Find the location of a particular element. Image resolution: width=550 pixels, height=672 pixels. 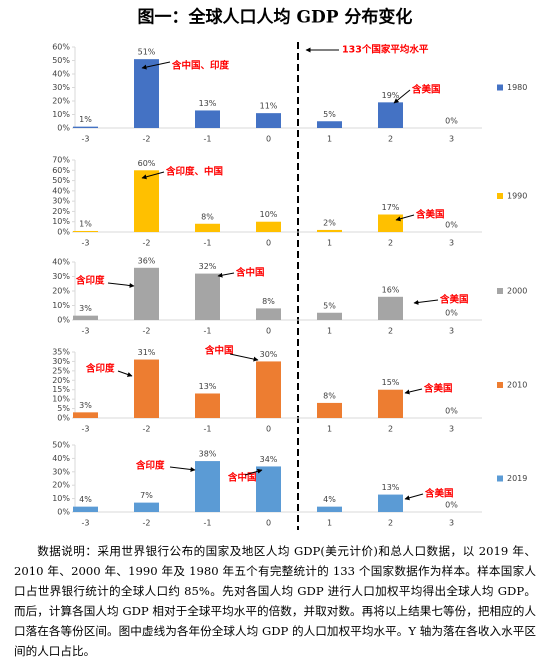

legend-label: 1990 is located at coordinates (517, 196).